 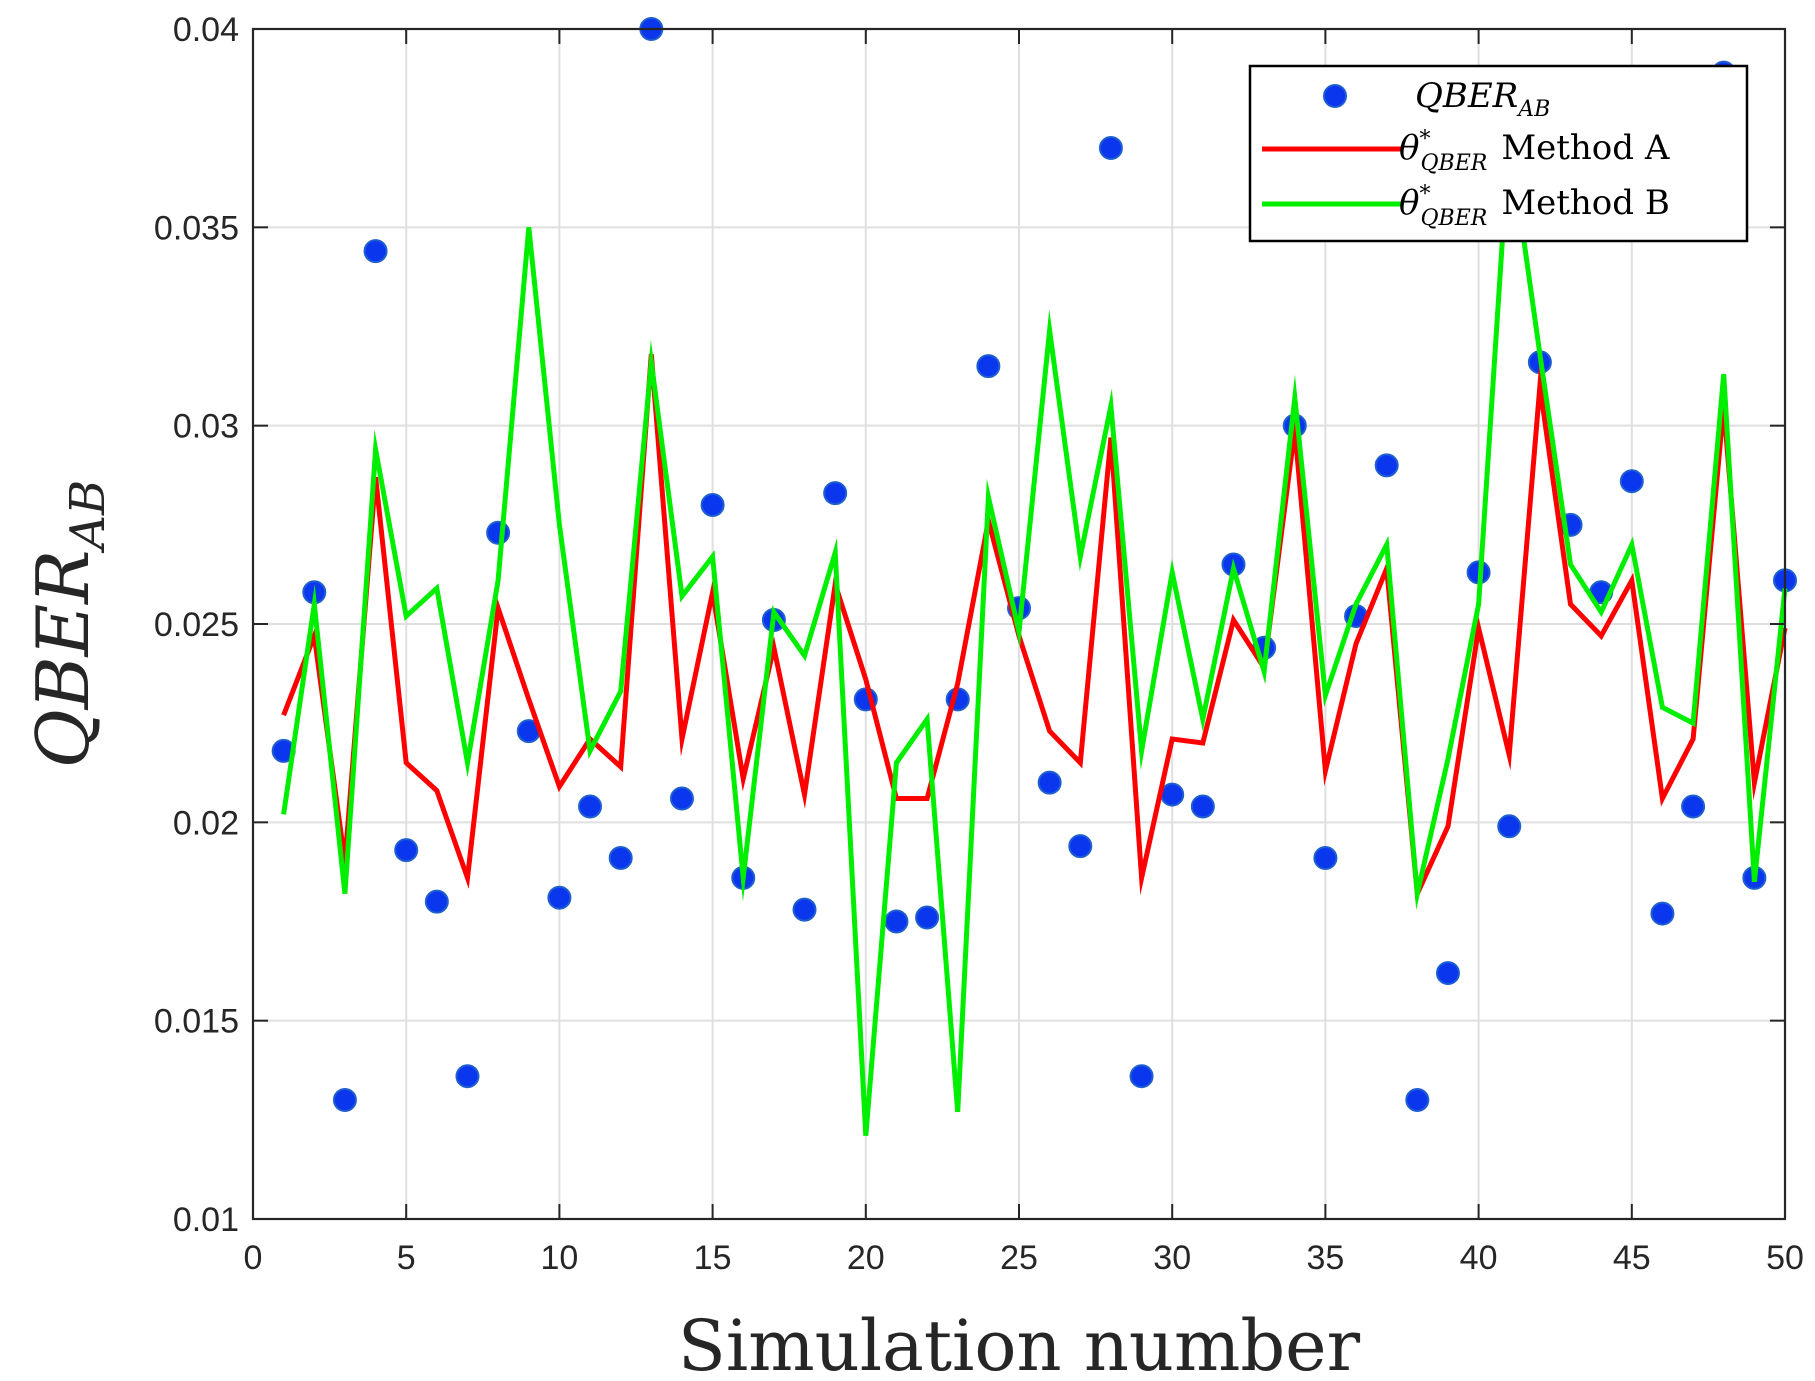 What do you see at coordinates (406, 1258) in the screenshot?
I see `x-tick-label: 5` at bounding box center [406, 1258].